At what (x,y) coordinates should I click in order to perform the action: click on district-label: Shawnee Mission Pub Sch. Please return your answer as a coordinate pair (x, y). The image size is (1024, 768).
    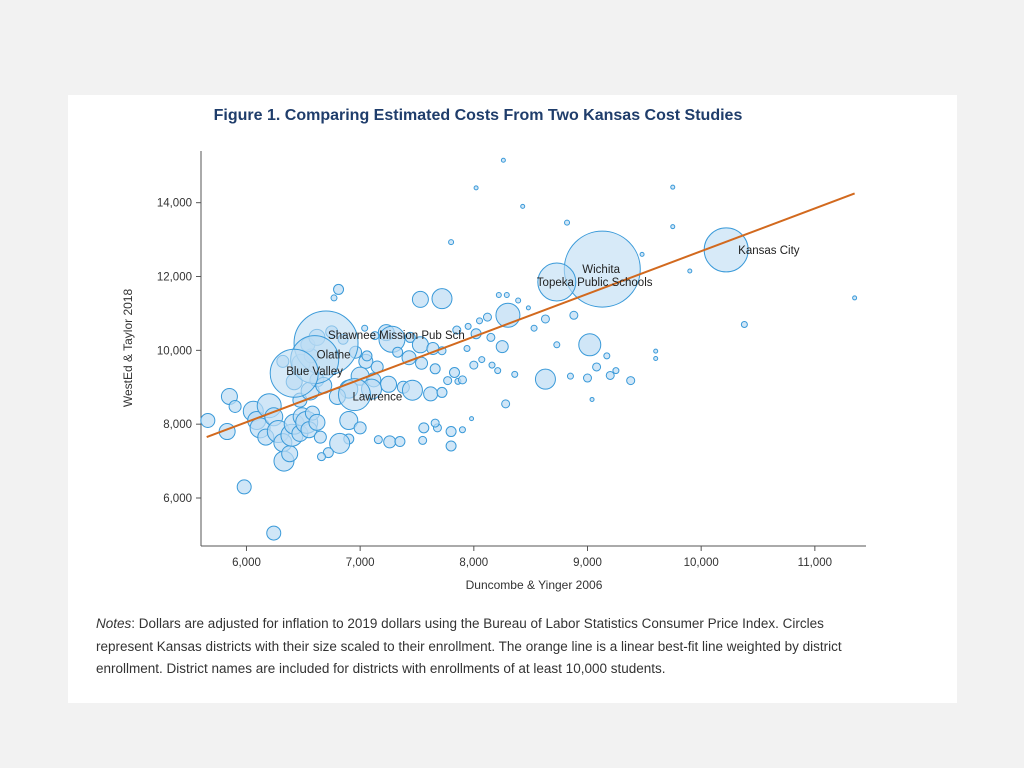
    Looking at the image, I should click on (396, 336).